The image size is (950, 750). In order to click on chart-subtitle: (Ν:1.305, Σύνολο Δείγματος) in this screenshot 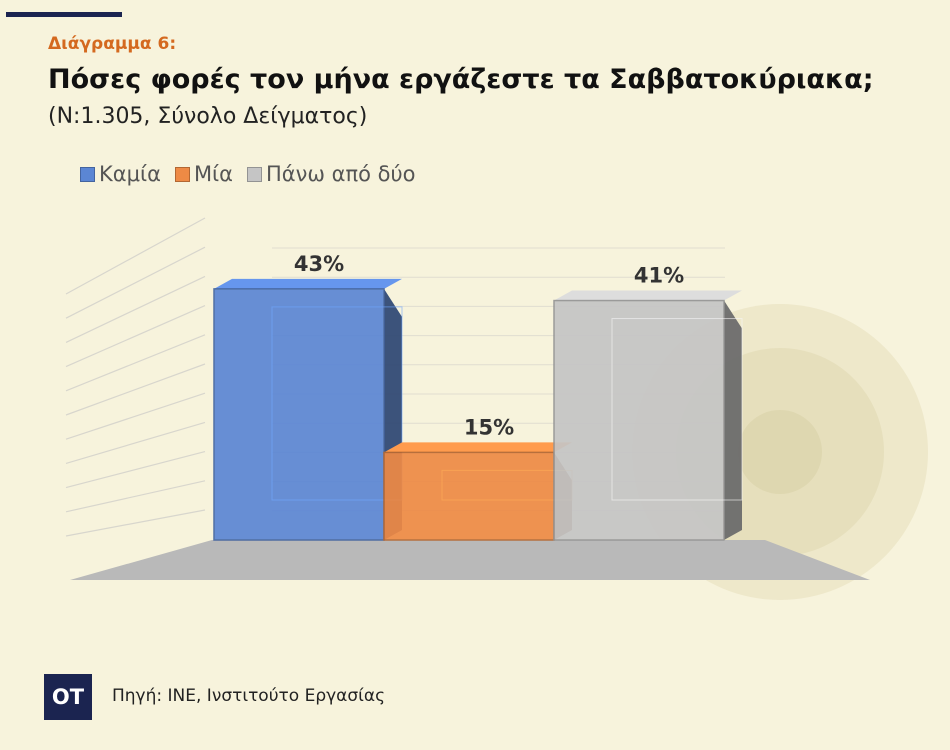, I will do `click(208, 116)`.